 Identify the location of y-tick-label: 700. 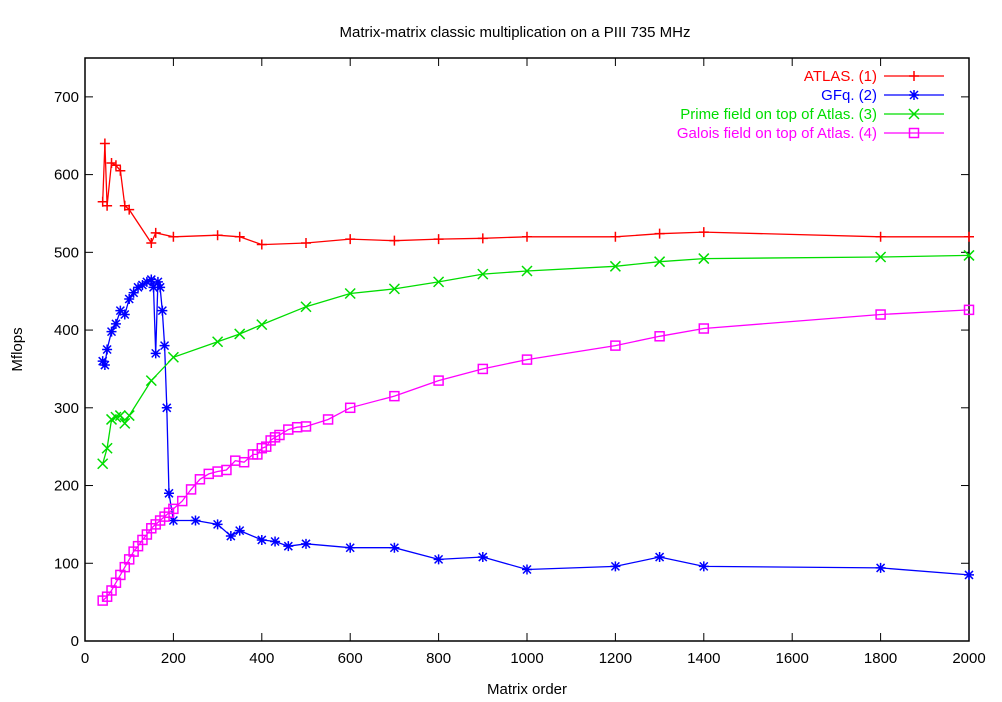
(66, 97).